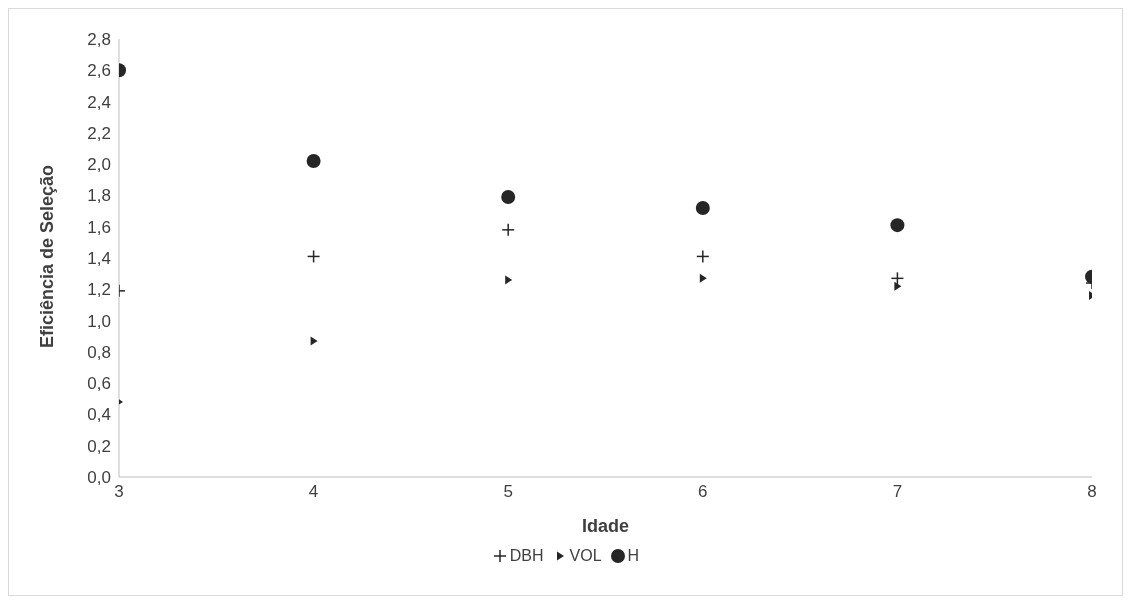 The image size is (1131, 604). What do you see at coordinates (99, 290) in the screenshot?
I see `y-tick-label: 1,2` at bounding box center [99, 290].